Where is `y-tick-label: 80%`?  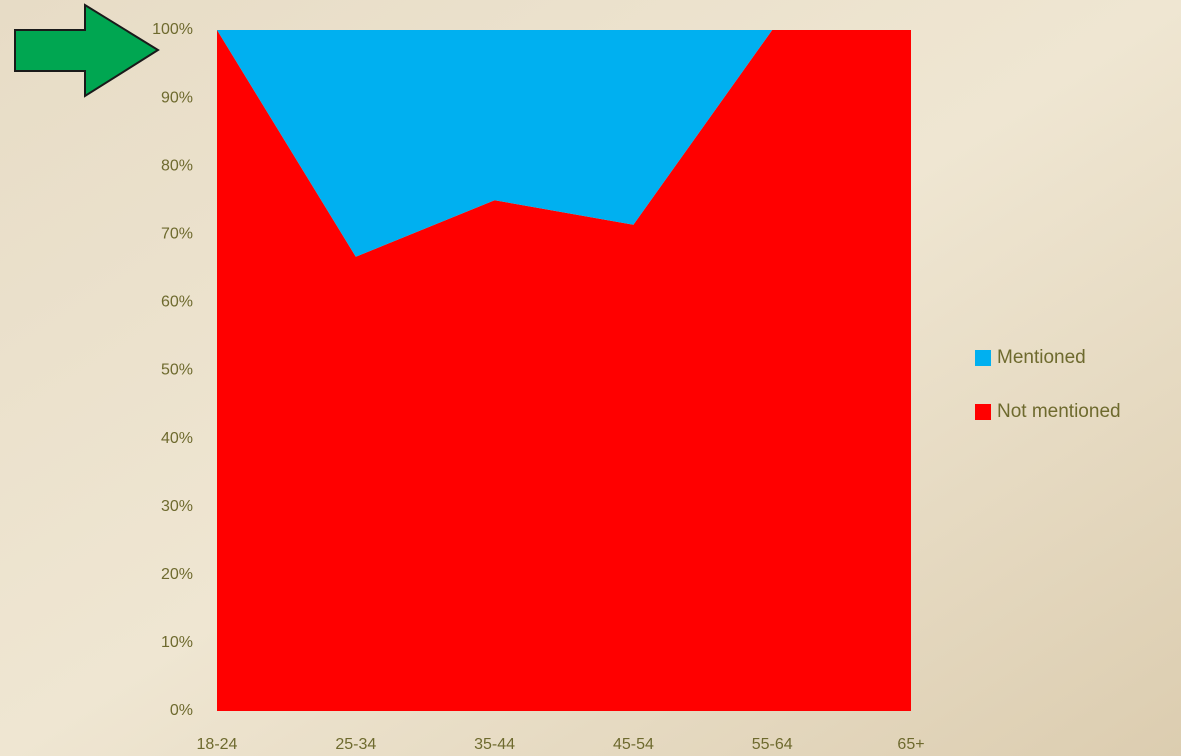 y-tick-label: 80% is located at coordinates (177, 165).